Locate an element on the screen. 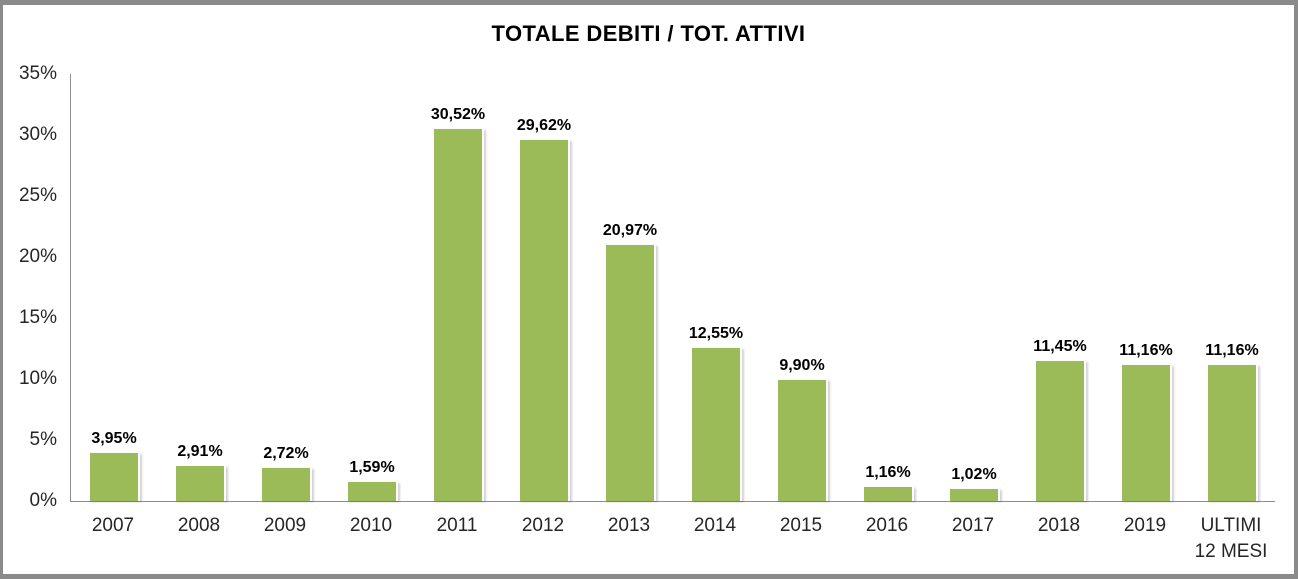 The width and height of the screenshot is (1298, 579). y-tick-15: 15% is located at coordinates (37, 317).